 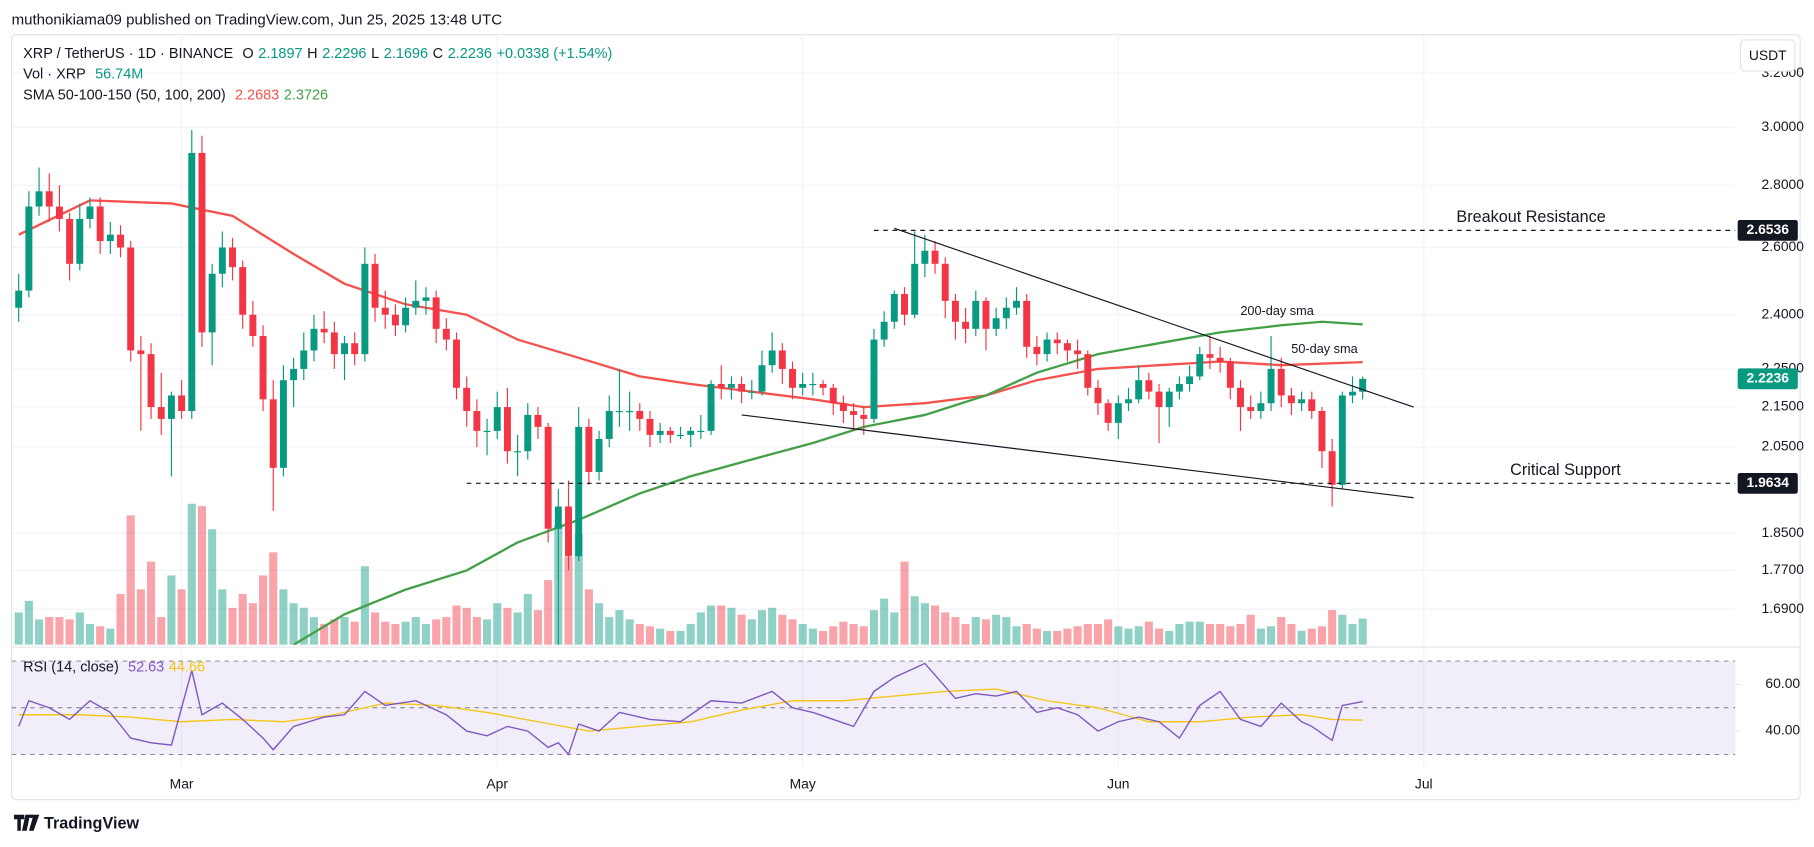 What do you see at coordinates (306, 94) in the screenshot?
I see `sma-value: 2.3726` at bounding box center [306, 94].